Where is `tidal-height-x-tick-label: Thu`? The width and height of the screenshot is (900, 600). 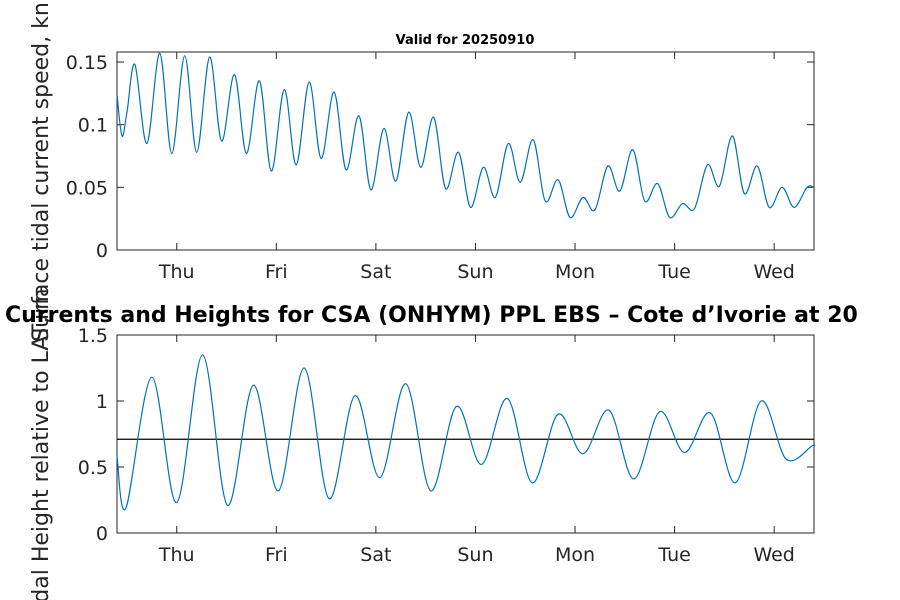 tidal-height-x-tick-label: Thu is located at coordinates (176, 555).